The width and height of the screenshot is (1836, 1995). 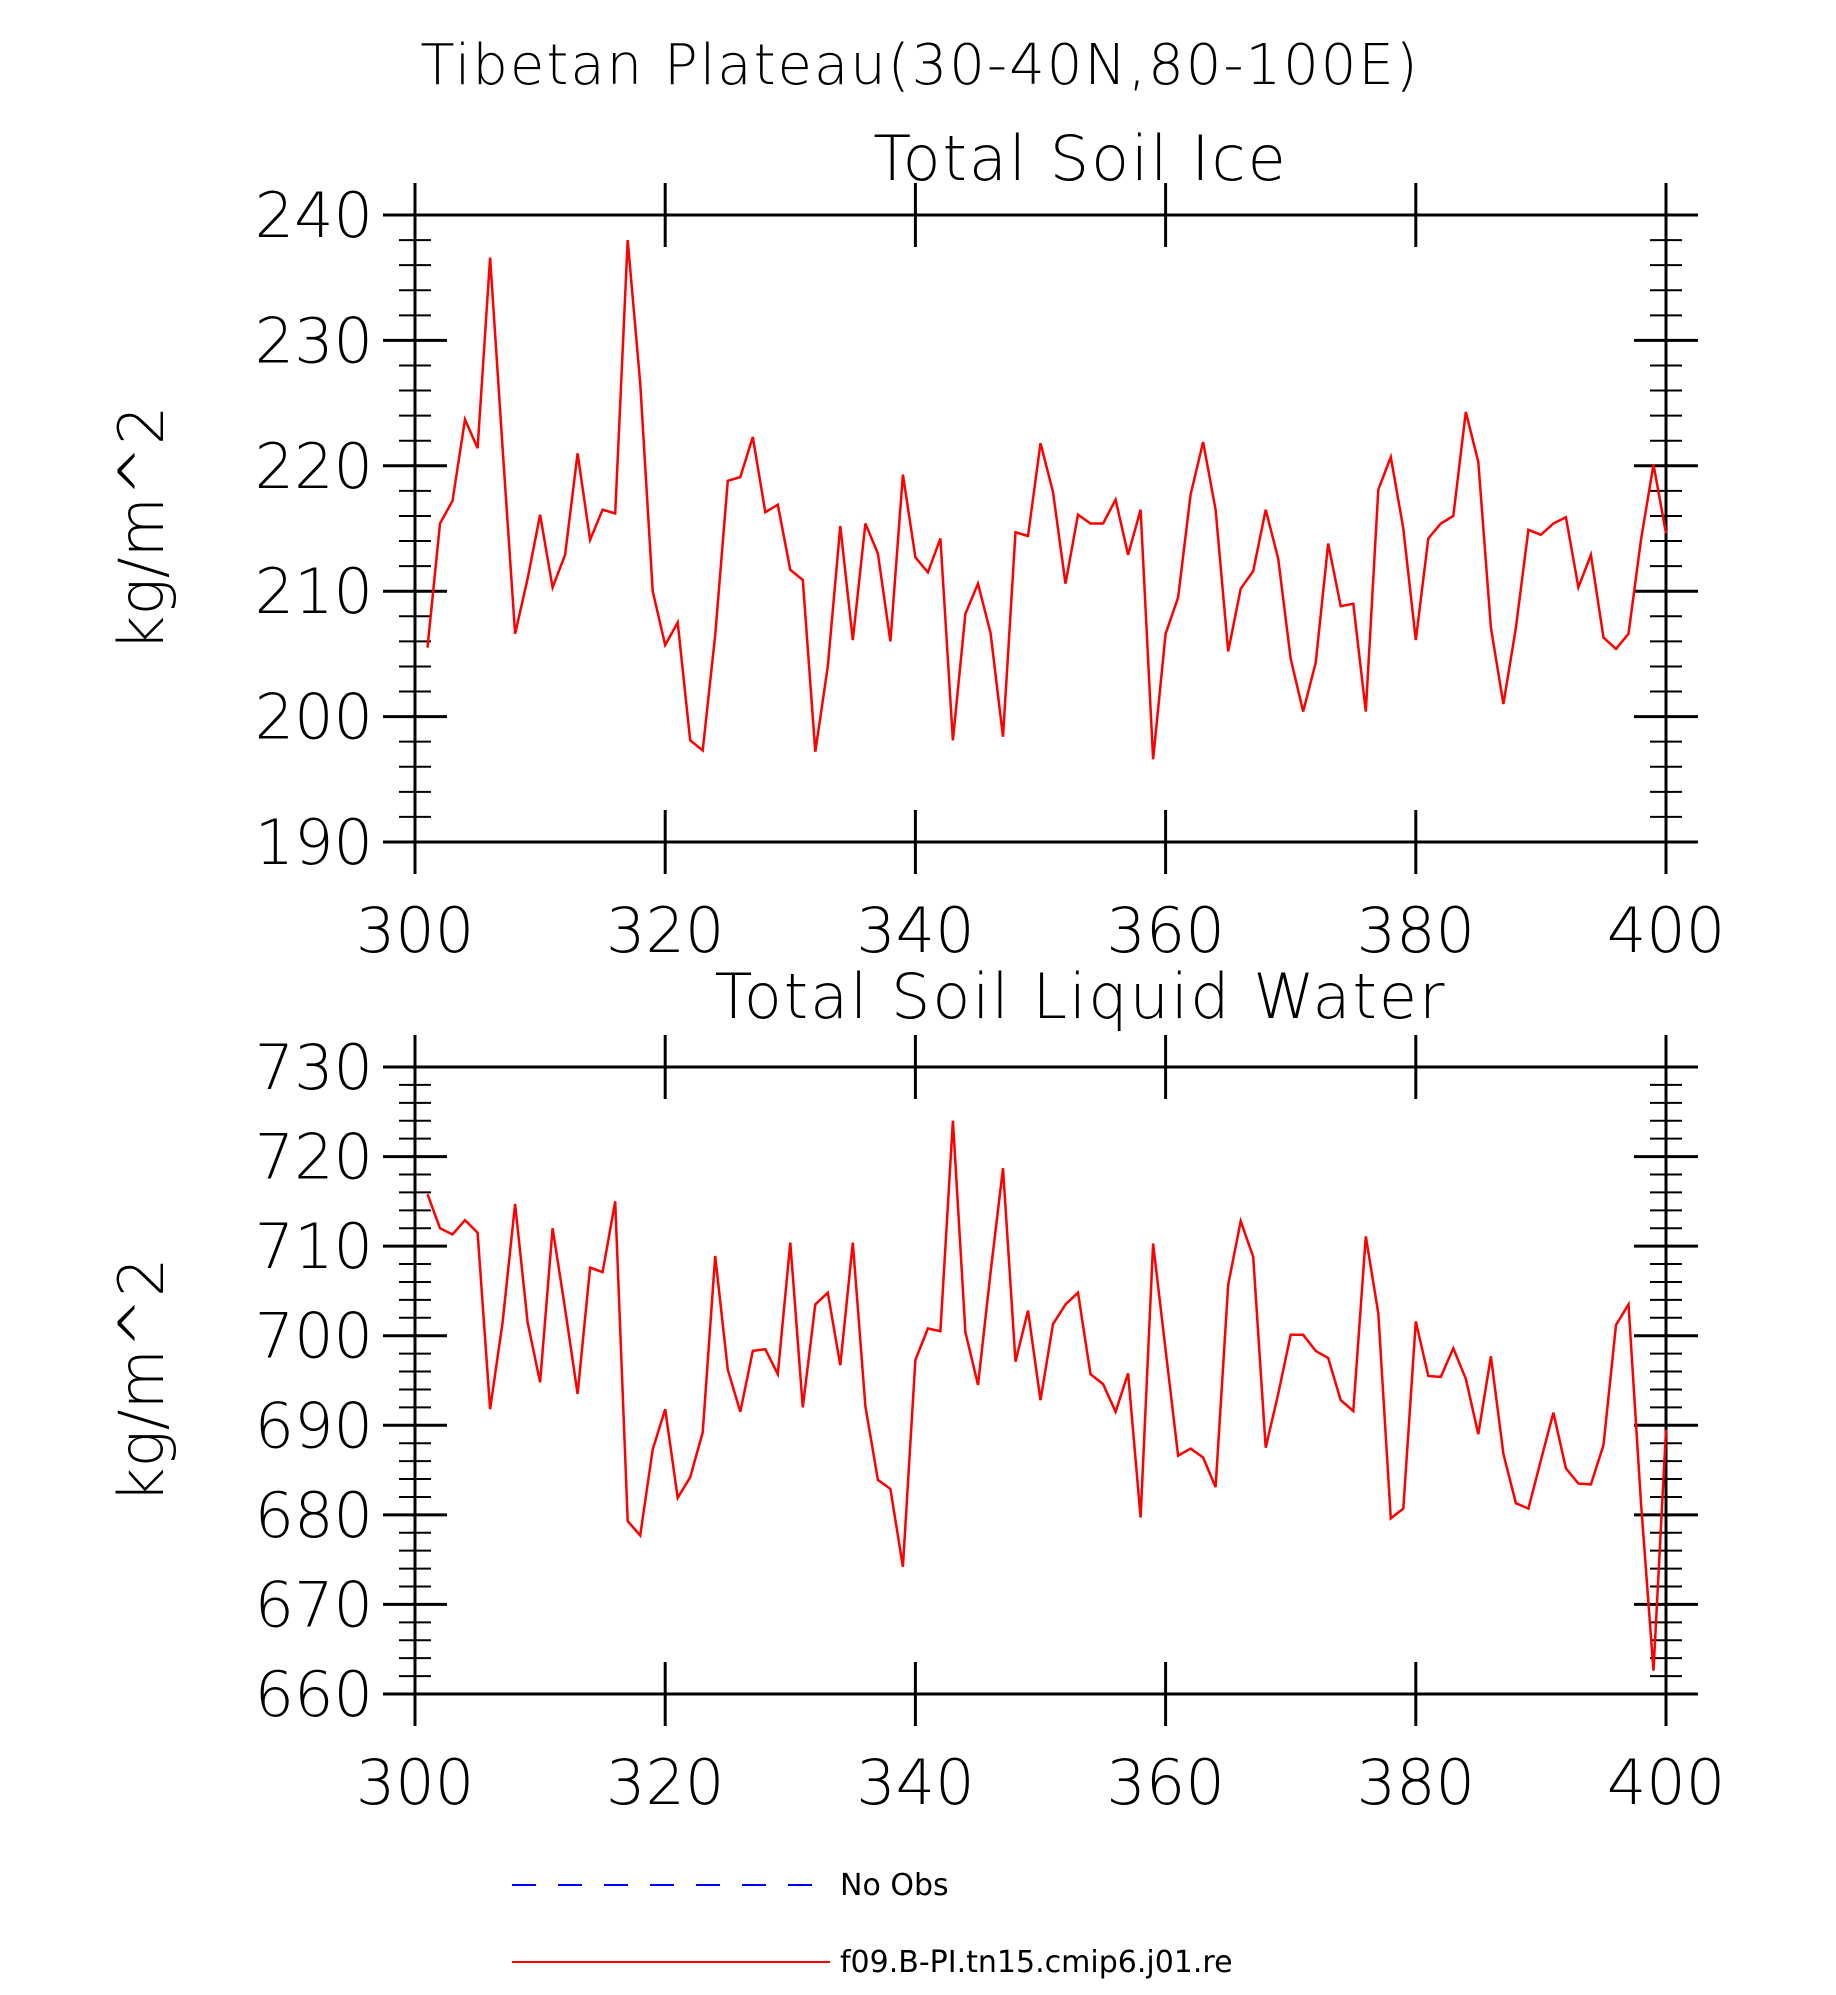 What do you see at coordinates (314, 1336) in the screenshot?
I see `y-tick-label: 700` at bounding box center [314, 1336].